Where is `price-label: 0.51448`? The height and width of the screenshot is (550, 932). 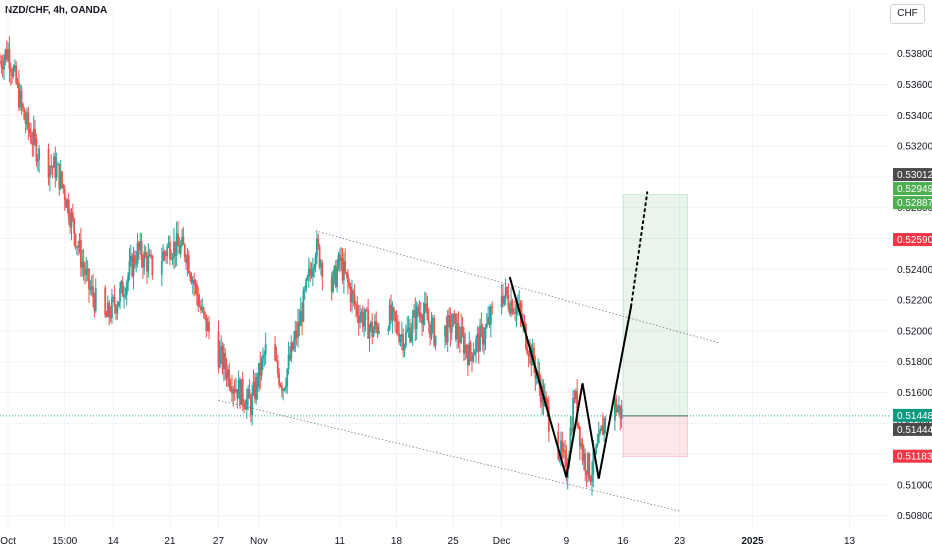 price-label: 0.51448 is located at coordinates (914, 416).